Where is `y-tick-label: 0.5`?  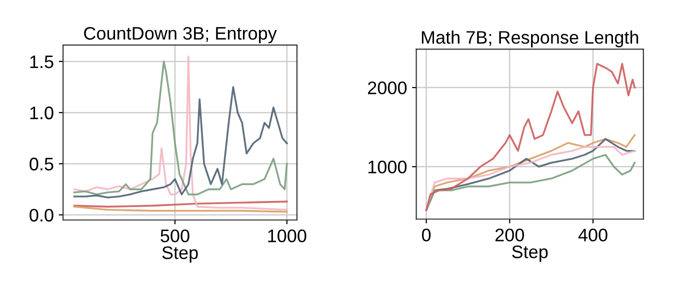 y-tick-label: 0.5 is located at coordinates (42, 164).